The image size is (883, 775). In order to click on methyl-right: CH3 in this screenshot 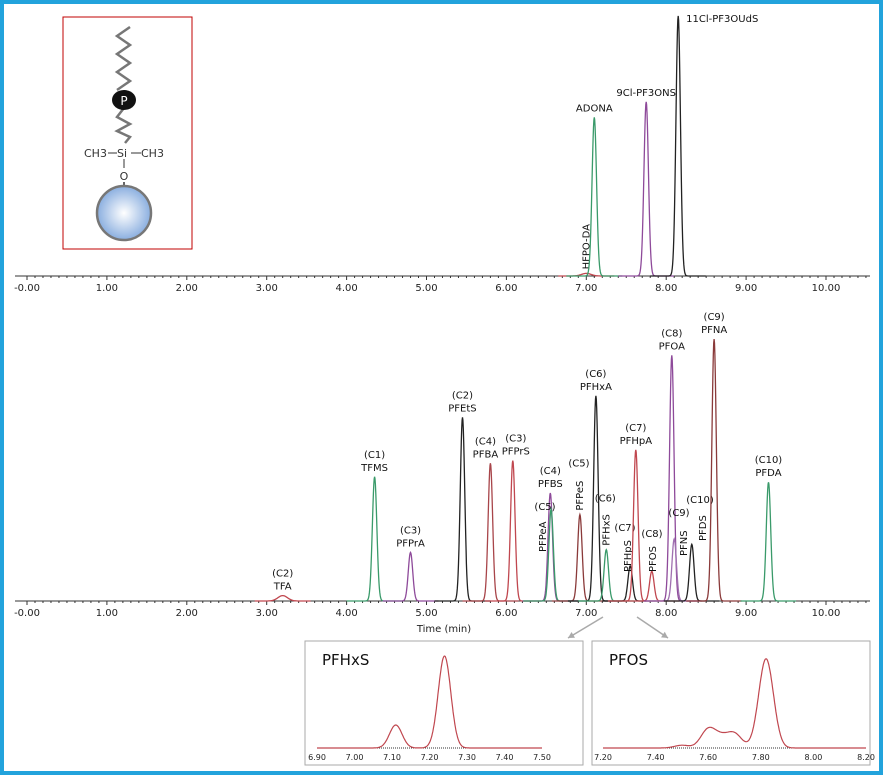, I will do `click(152, 153)`.